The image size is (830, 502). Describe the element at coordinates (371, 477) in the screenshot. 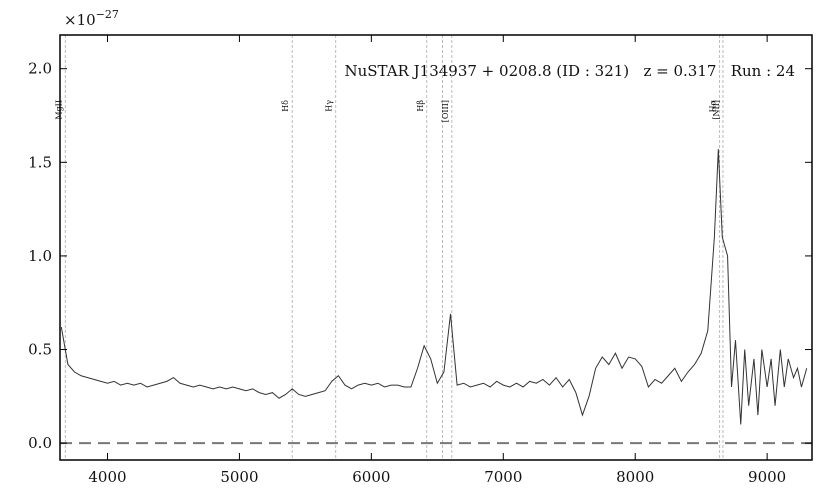

I see `x-tick-label: 6000` at that location.